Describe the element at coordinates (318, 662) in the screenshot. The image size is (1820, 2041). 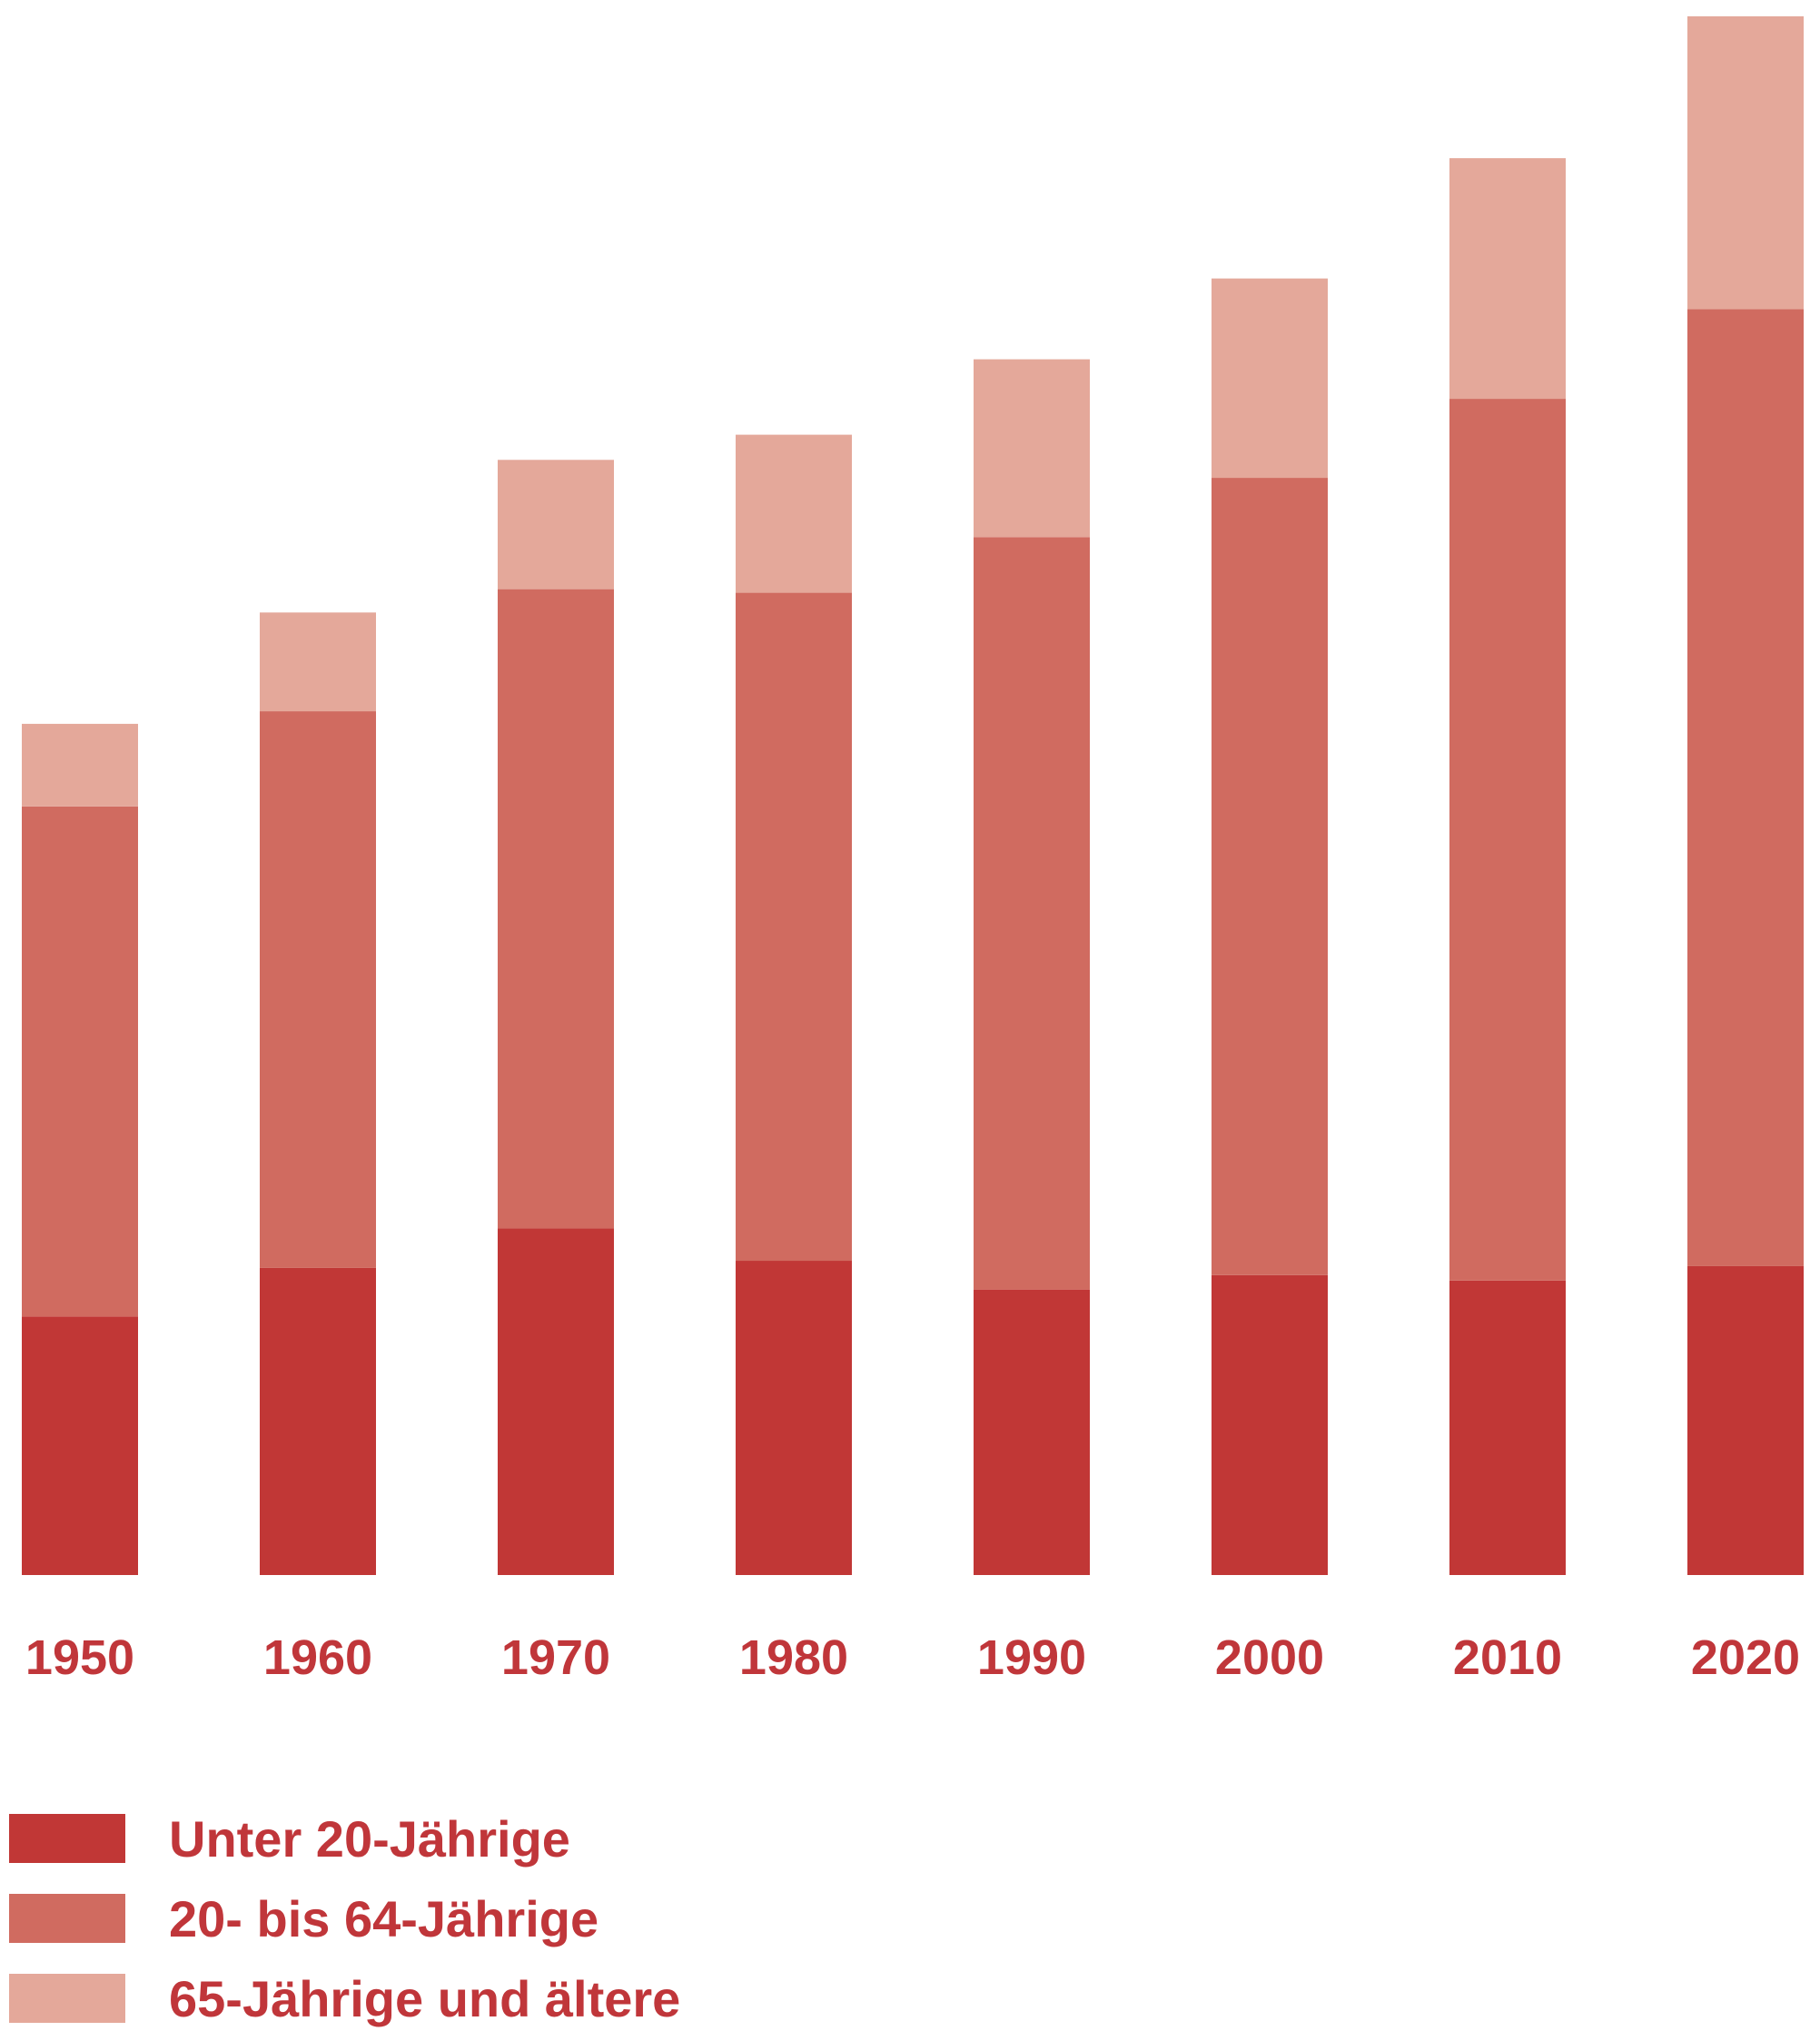
I see `bar-1960-65-plus` at that location.